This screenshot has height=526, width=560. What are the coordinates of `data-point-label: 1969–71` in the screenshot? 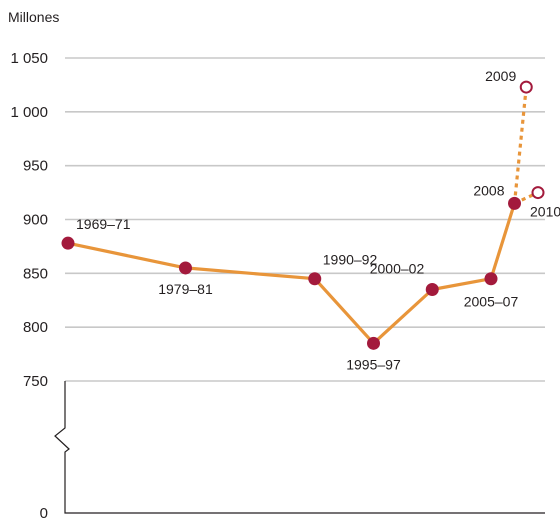 It's located at (103, 224).